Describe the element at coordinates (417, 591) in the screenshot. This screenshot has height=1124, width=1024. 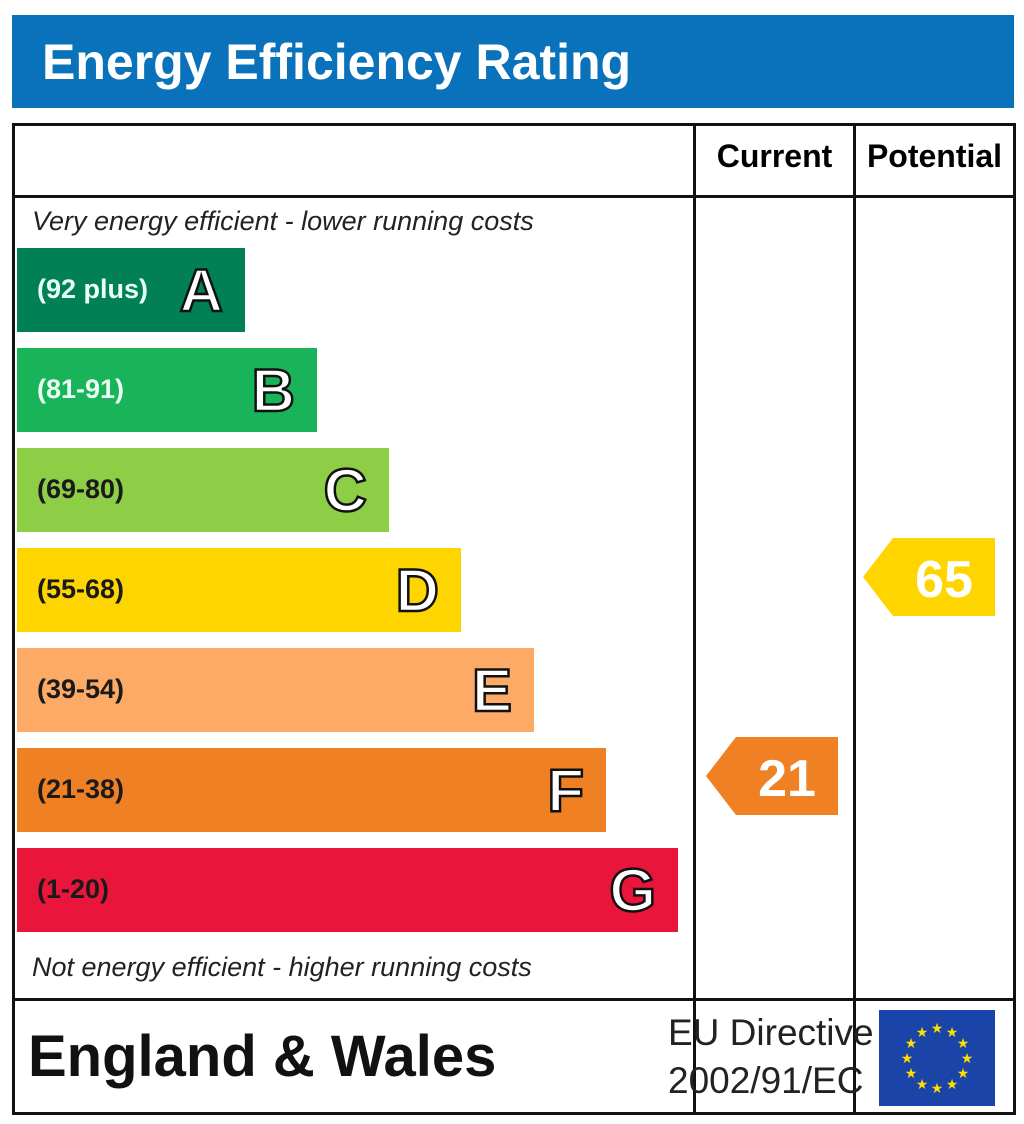
I see `band-letter: D` at that location.